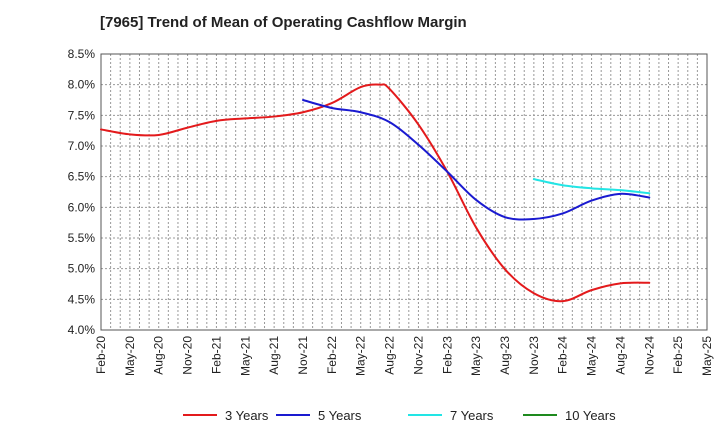  Describe the element at coordinates (188, 355) in the screenshot. I see `x-tick-label: Nov-20` at that location.